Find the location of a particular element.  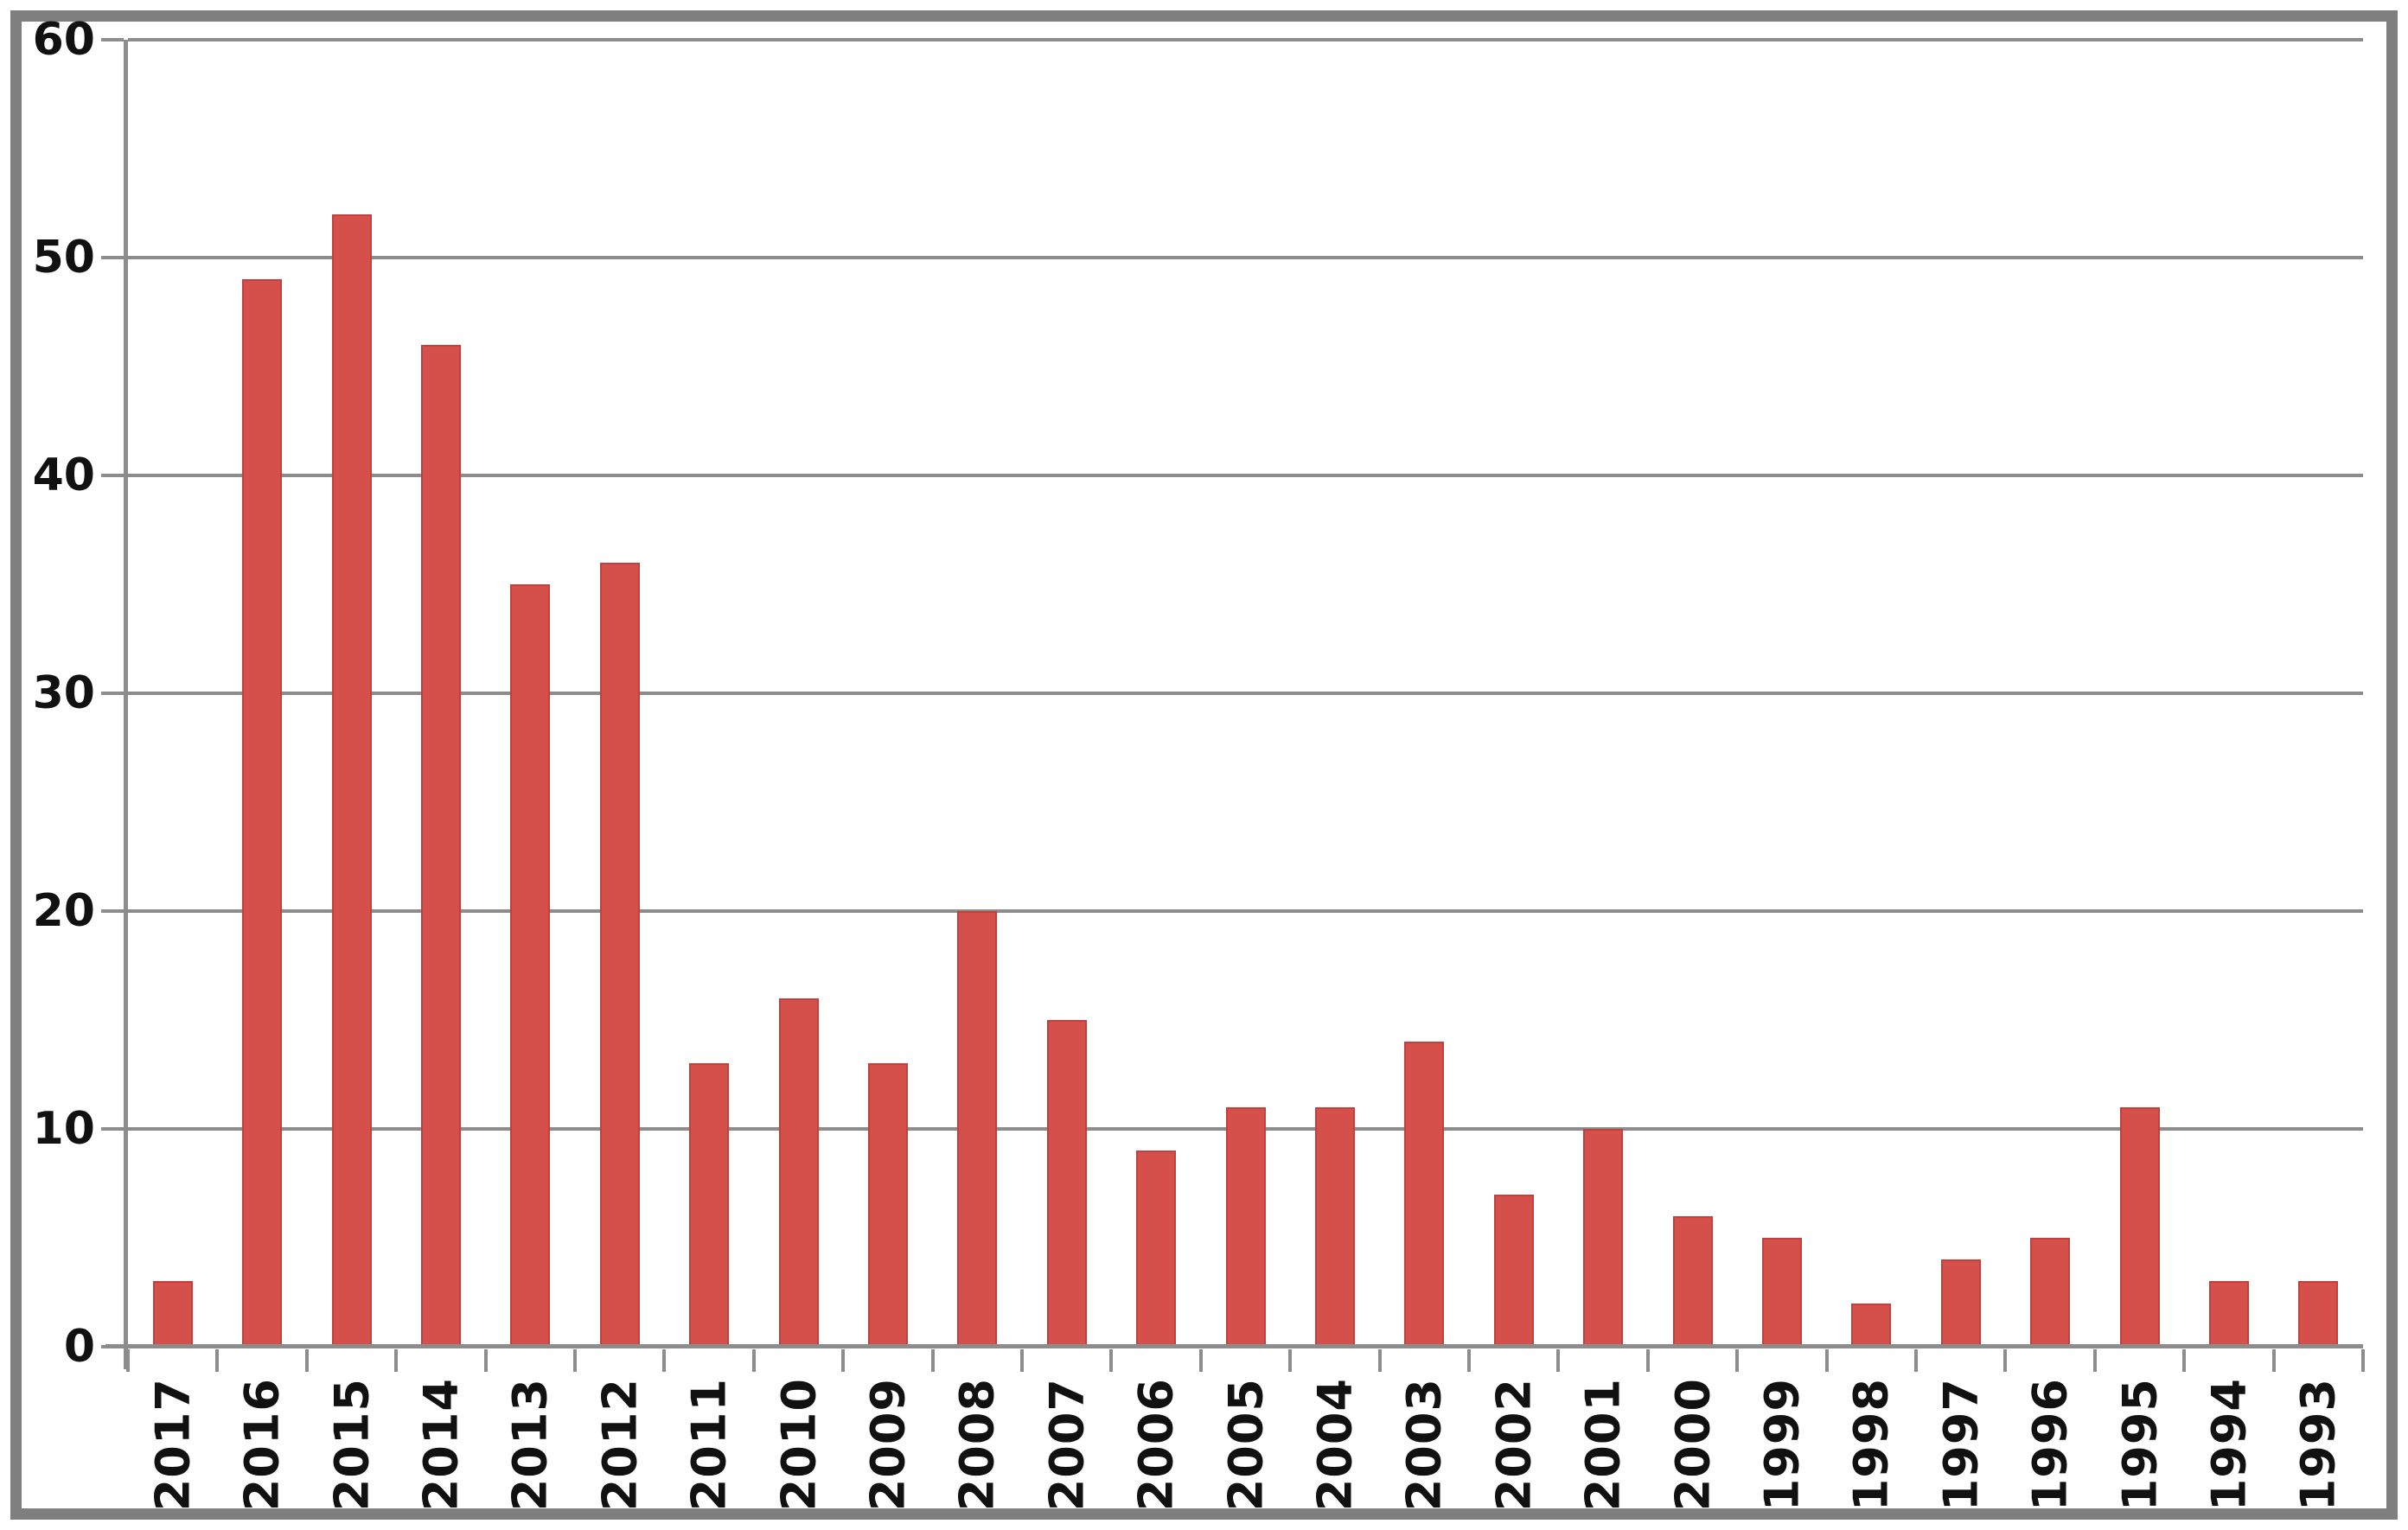

bar-2008 is located at coordinates (977, 1129).